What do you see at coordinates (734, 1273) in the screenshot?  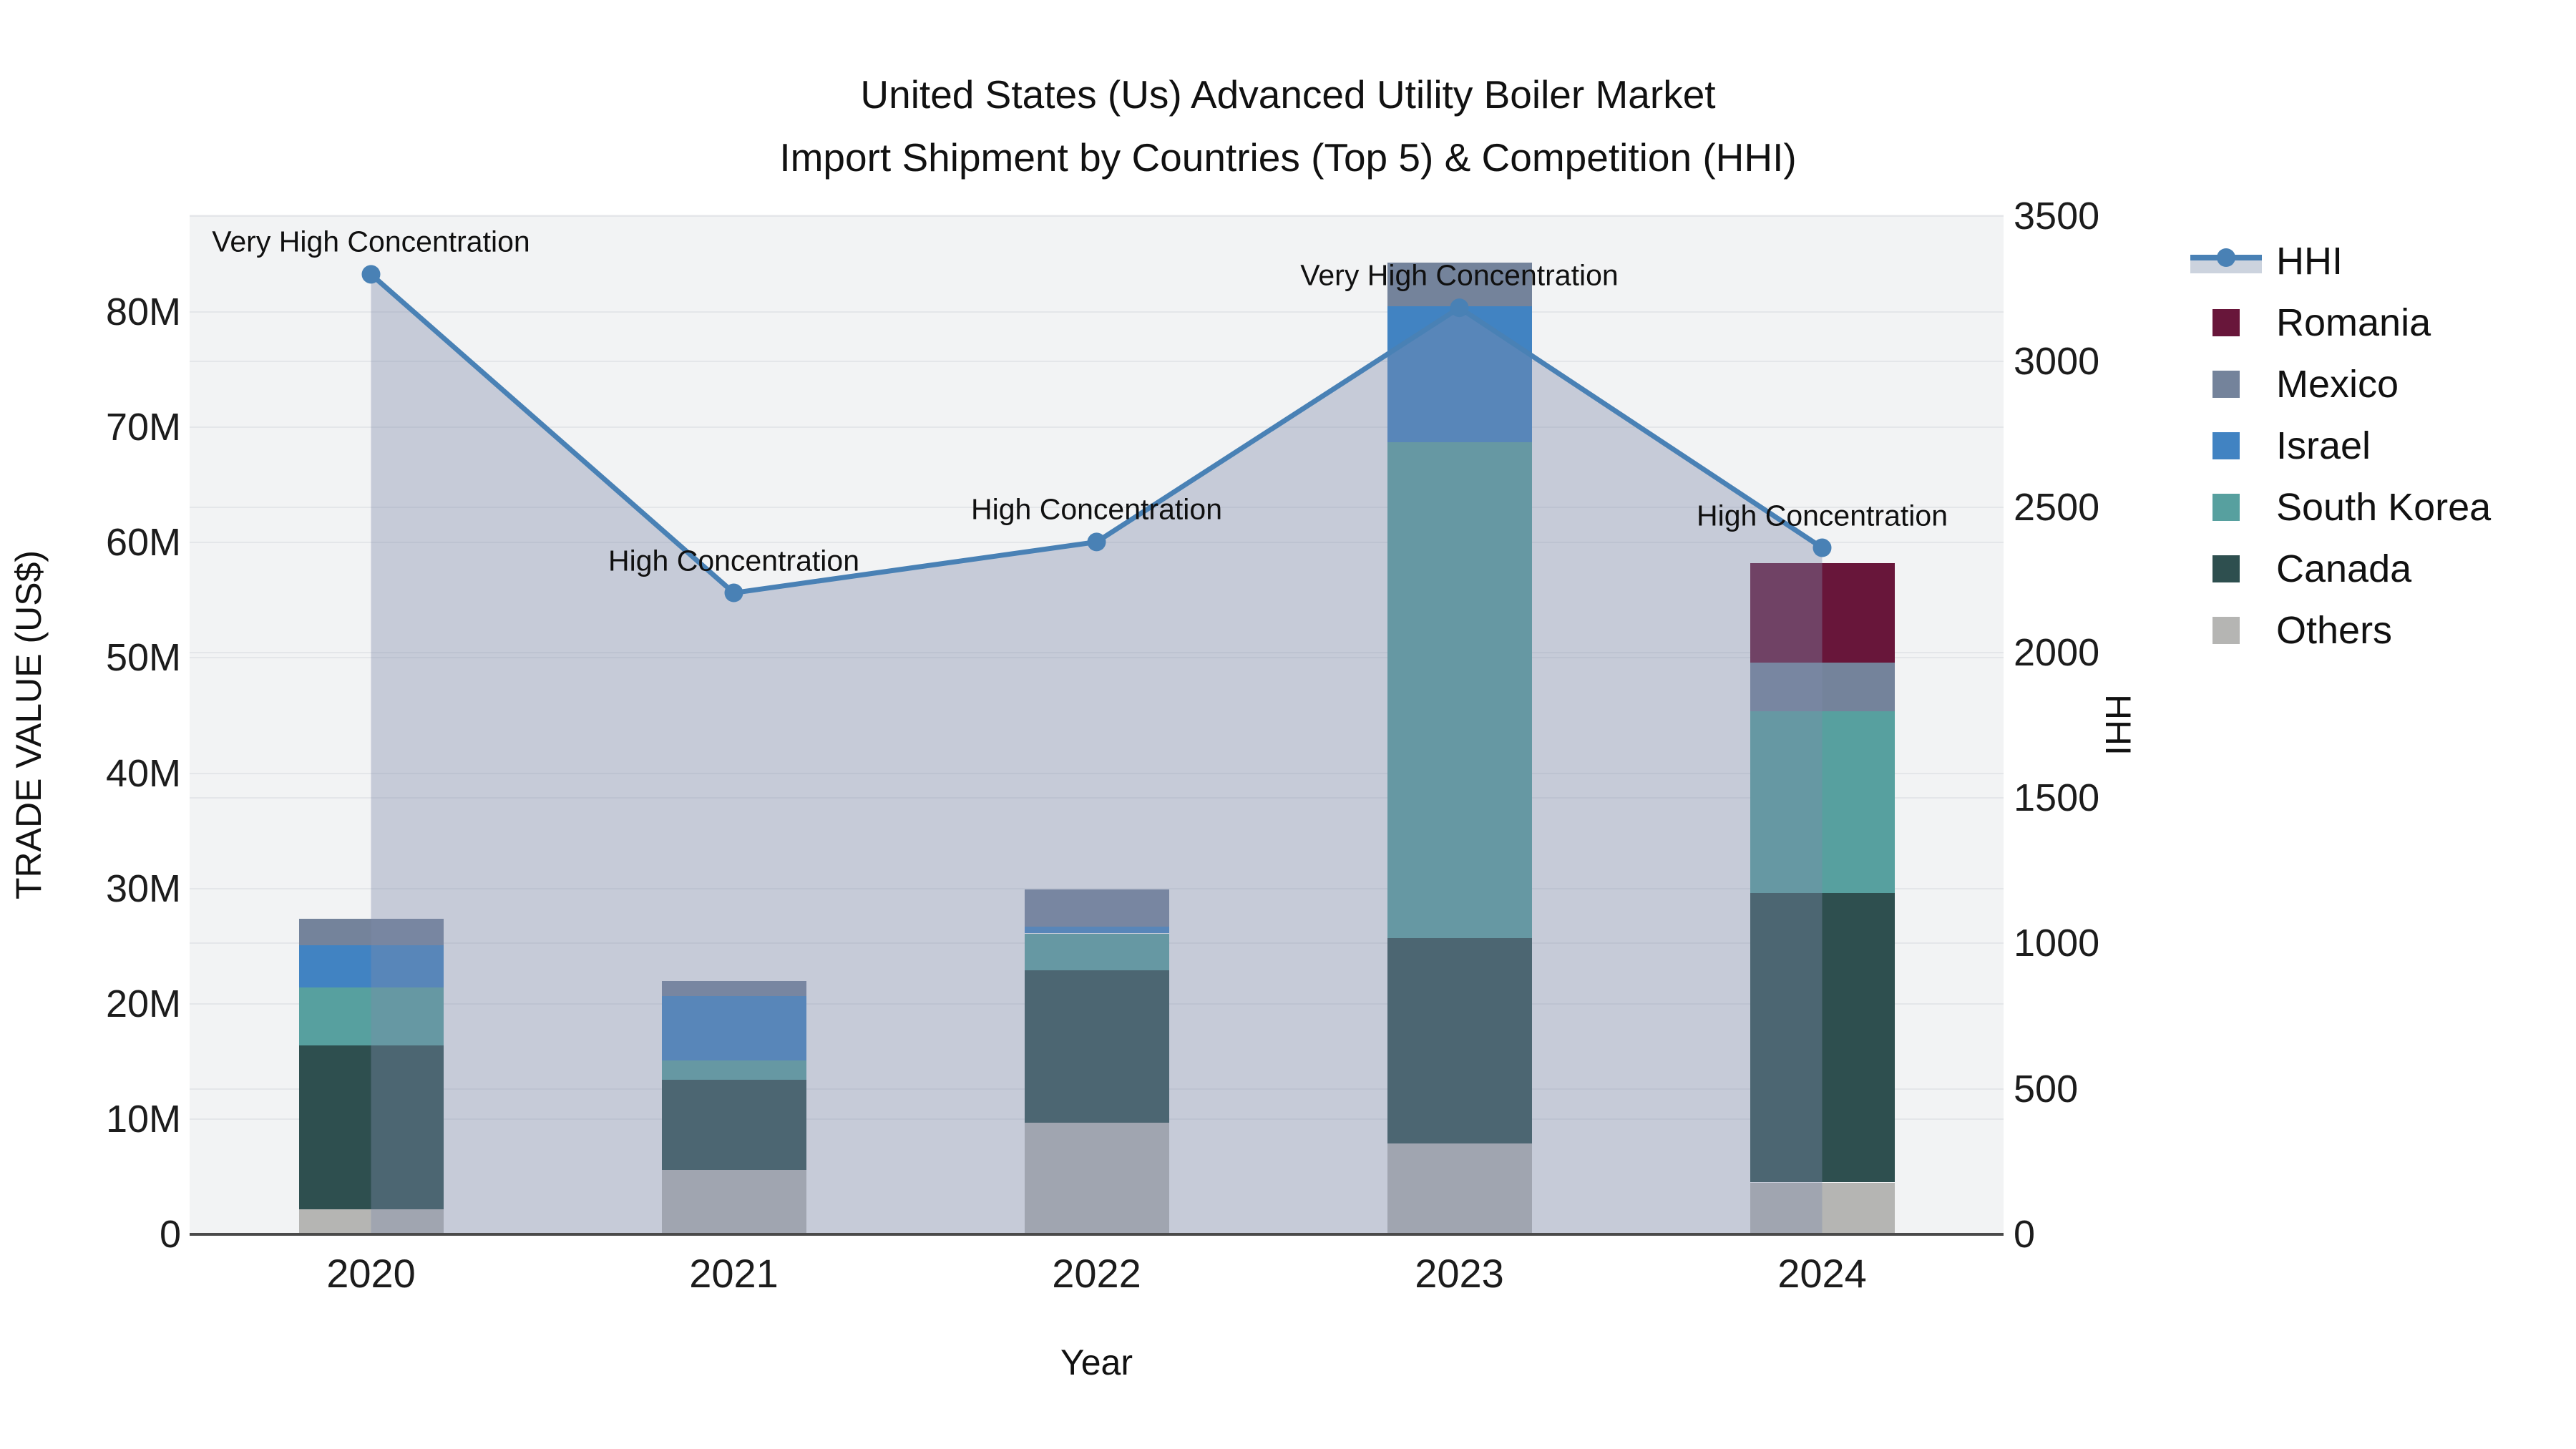 I see `x-tick-2021: 2021` at bounding box center [734, 1273].